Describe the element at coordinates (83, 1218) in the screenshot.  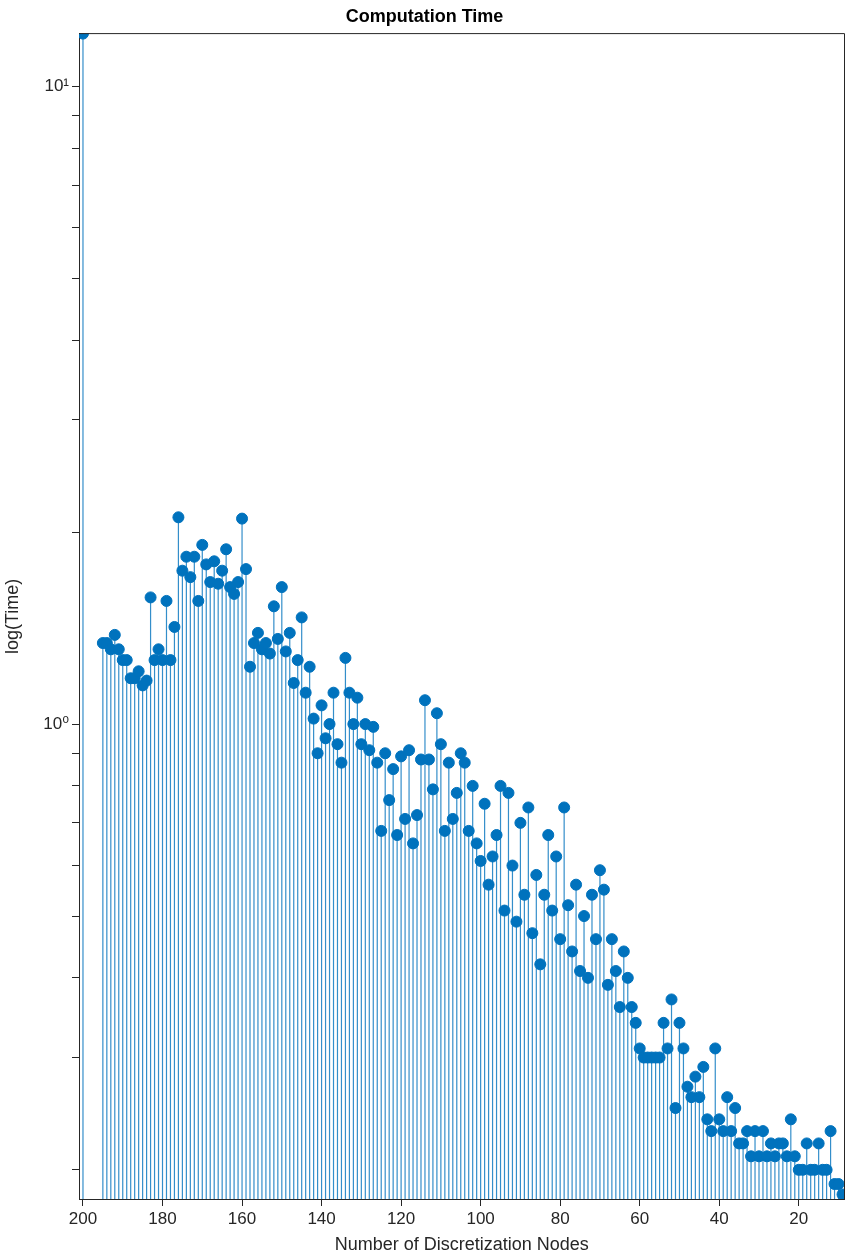
I see `x-tick-label: 200` at that location.